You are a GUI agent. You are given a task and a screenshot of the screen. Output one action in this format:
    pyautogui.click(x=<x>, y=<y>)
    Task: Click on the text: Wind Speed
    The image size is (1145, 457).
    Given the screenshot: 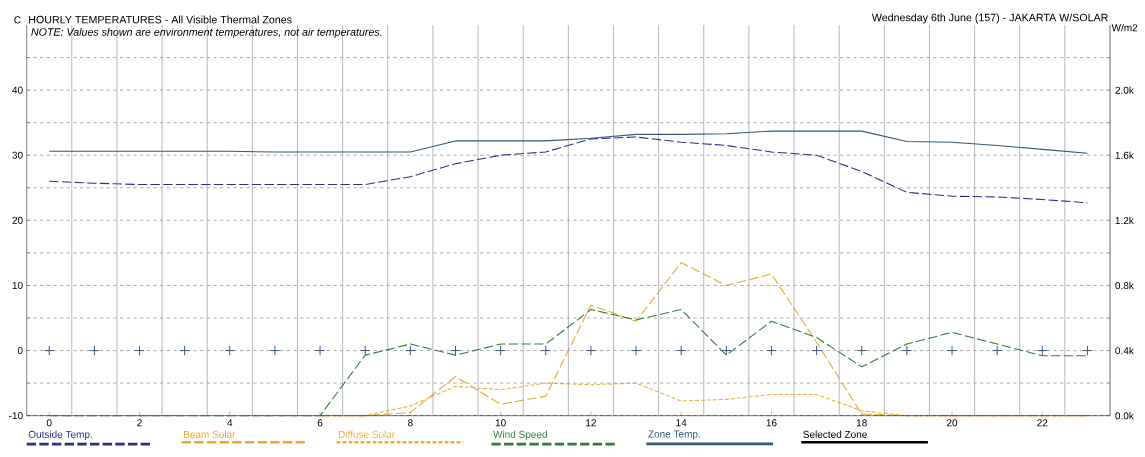 What is the action you would take?
    pyautogui.click(x=520, y=435)
    